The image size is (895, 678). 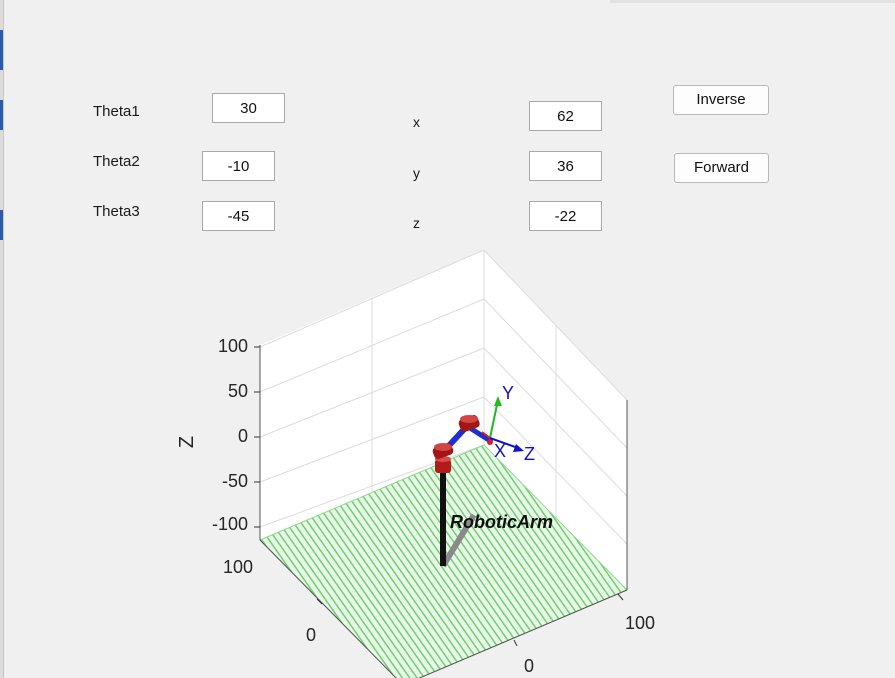 What do you see at coordinates (416, 223) in the screenshot?
I see `z-label: z` at bounding box center [416, 223].